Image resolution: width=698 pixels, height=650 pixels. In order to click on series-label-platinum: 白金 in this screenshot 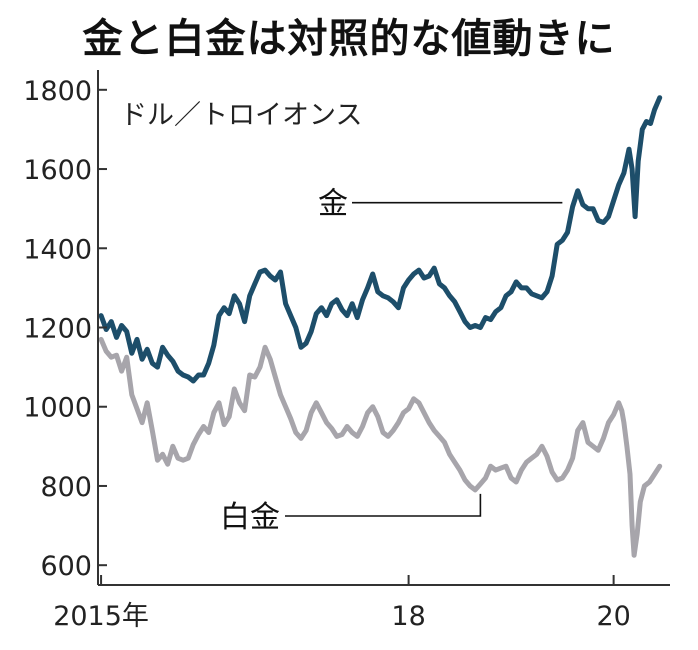, I will do `click(250, 517)`.